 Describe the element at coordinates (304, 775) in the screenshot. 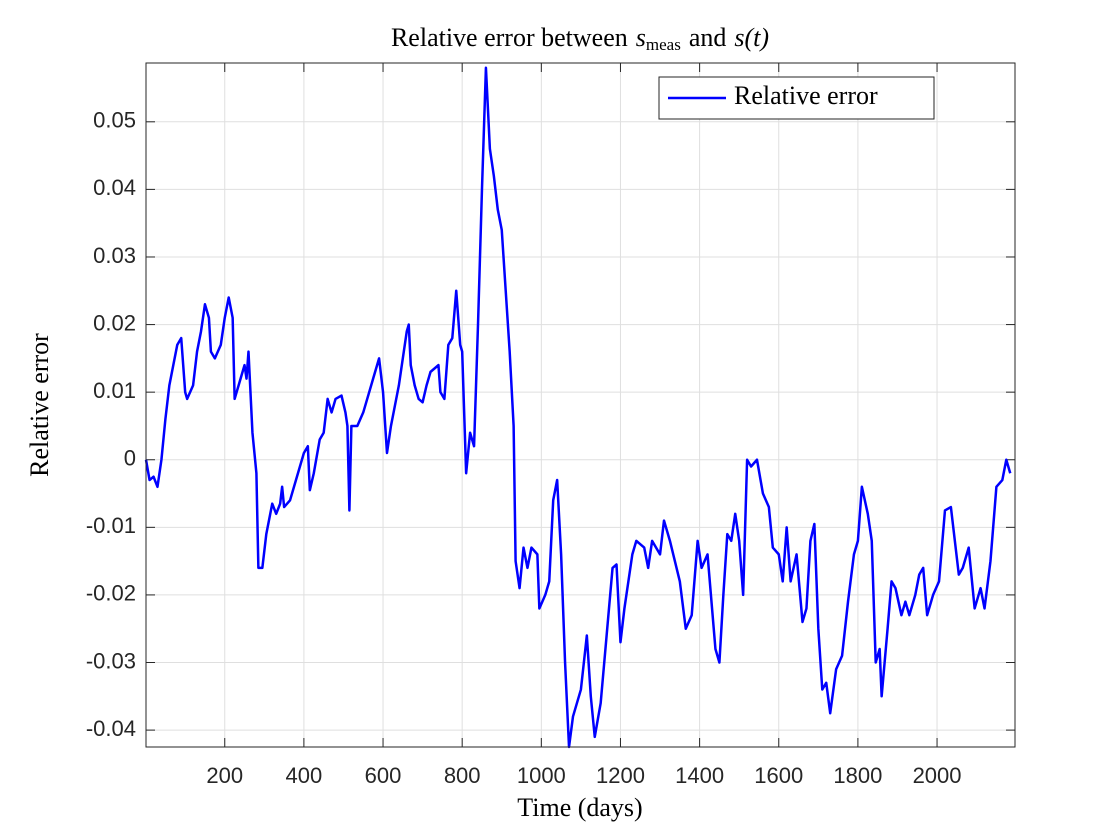

I see `x-tick-label: 400` at that location.